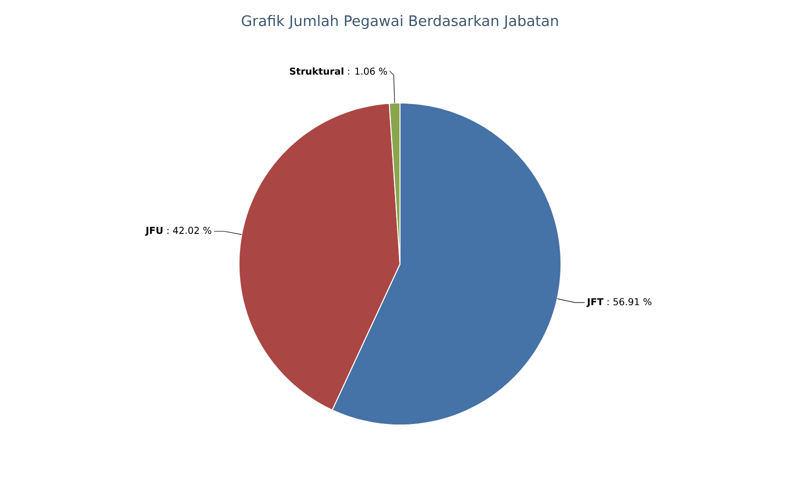  What do you see at coordinates (189, 230) in the screenshot?
I see `data-label: : 42.02 %` at bounding box center [189, 230].